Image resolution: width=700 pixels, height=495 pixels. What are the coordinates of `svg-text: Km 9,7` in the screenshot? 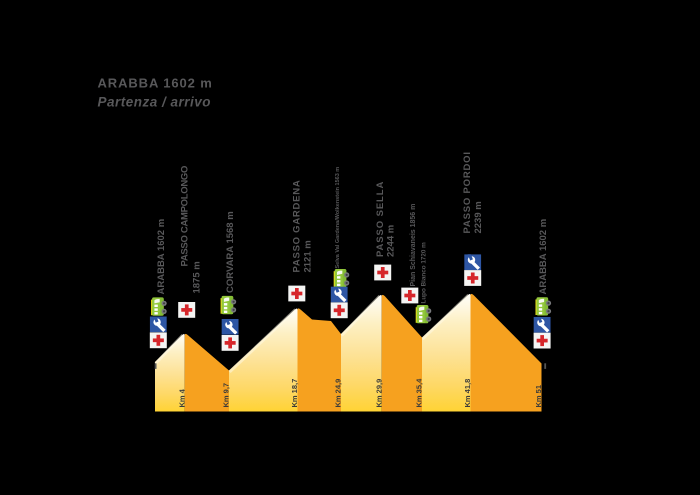 It's located at (226, 395).